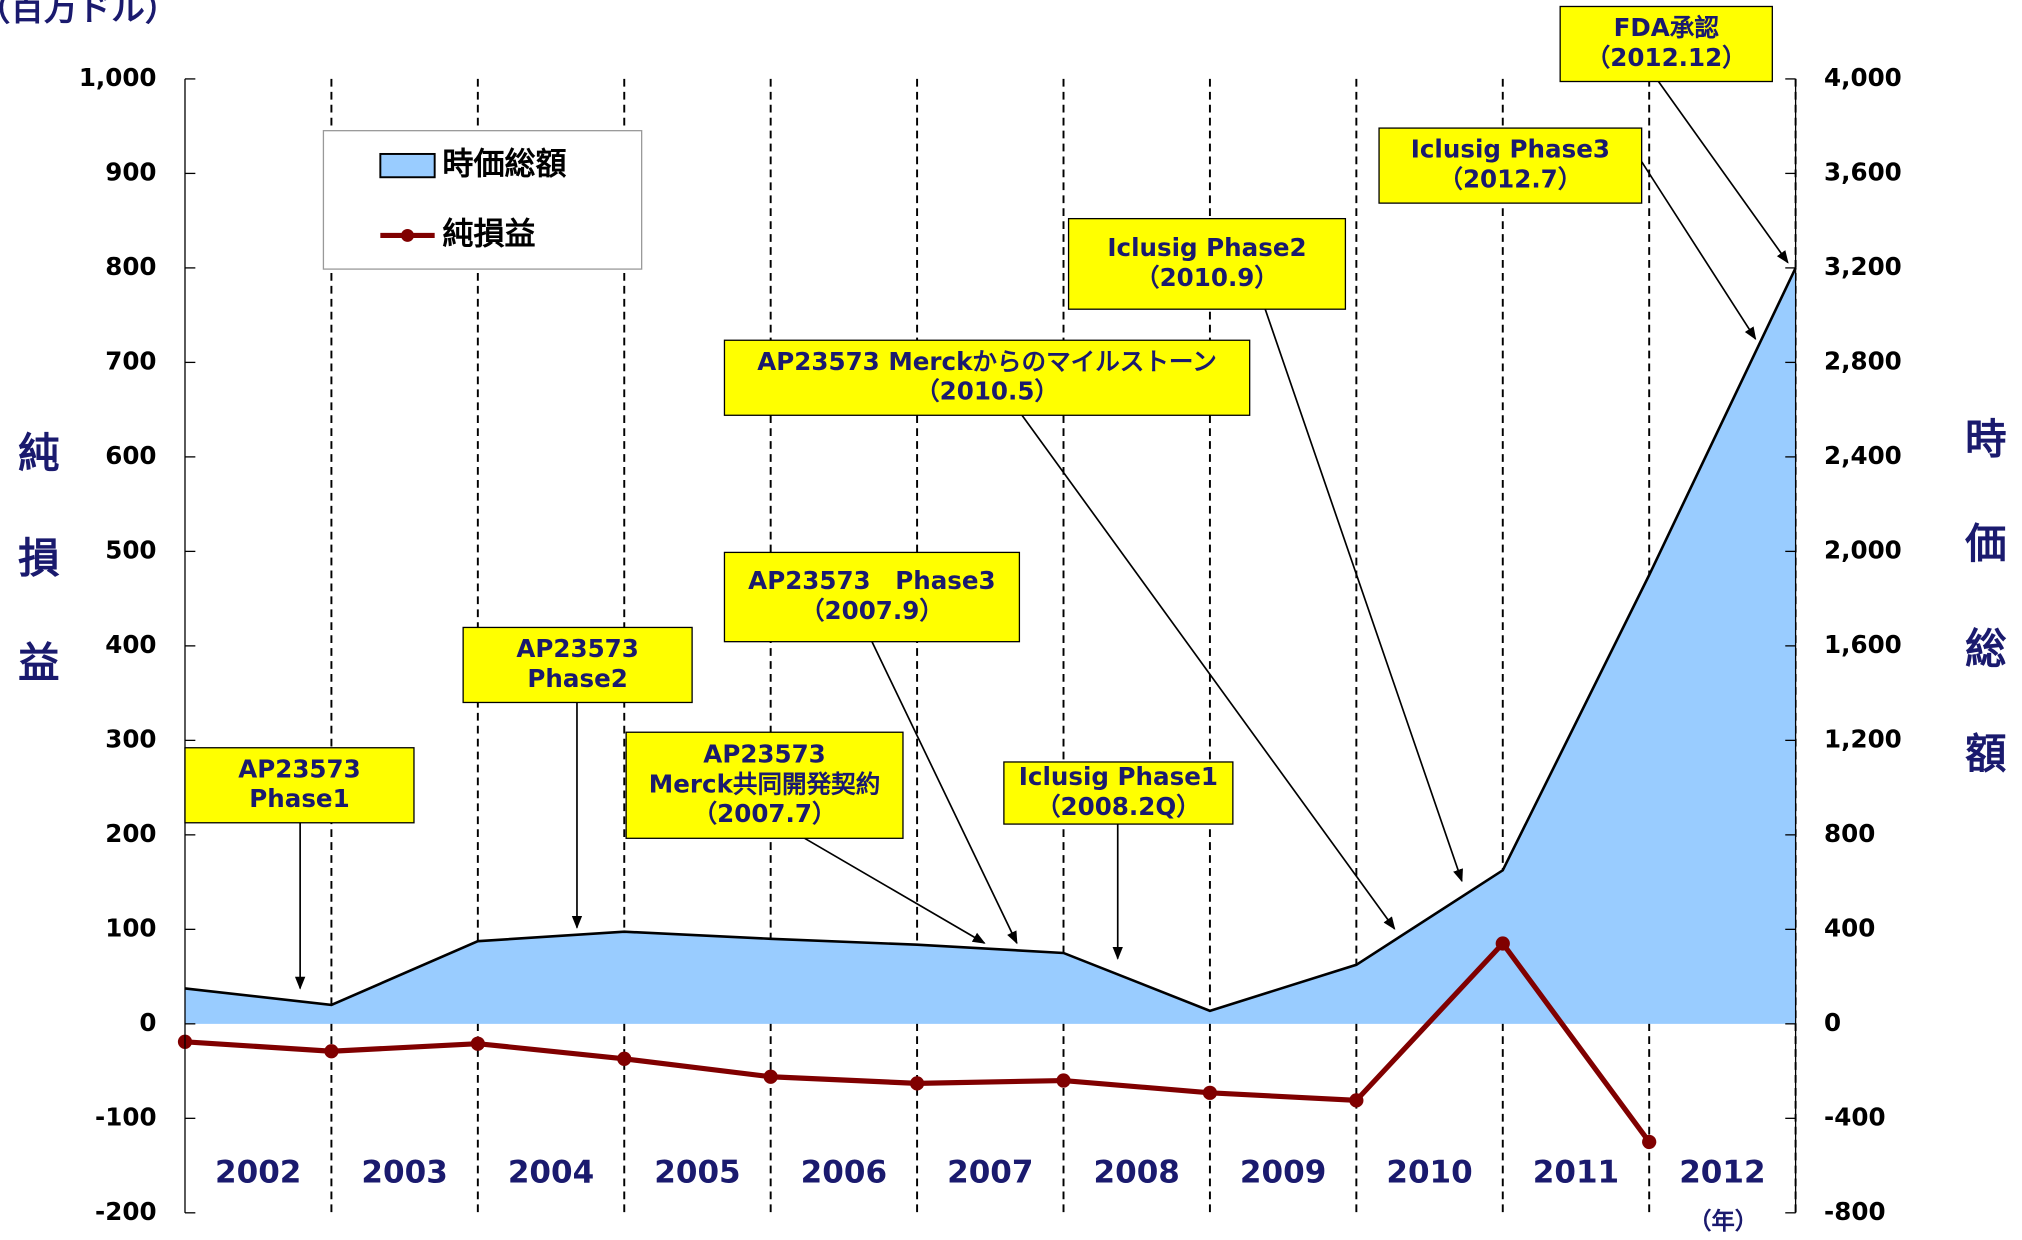 Image resolution: width=2022 pixels, height=1240 pixels. What do you see at coordinates (130, 549) in the screenshot?
I see `y-tick-label: 500` at bounding box center [130, 549].